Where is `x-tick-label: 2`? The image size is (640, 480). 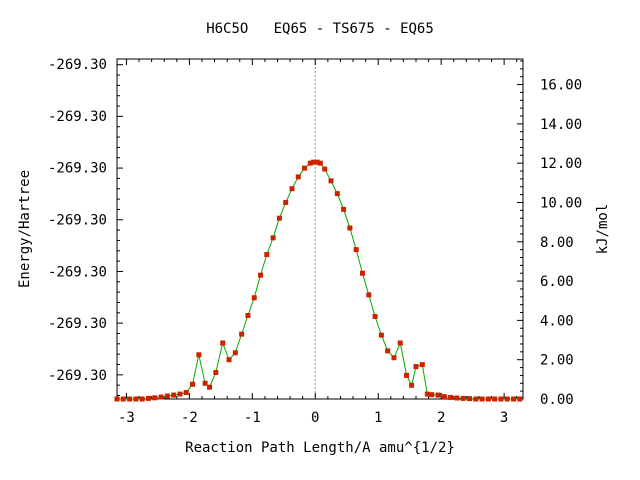 x-tick-label: 2 is located at coordinates (441, 418).